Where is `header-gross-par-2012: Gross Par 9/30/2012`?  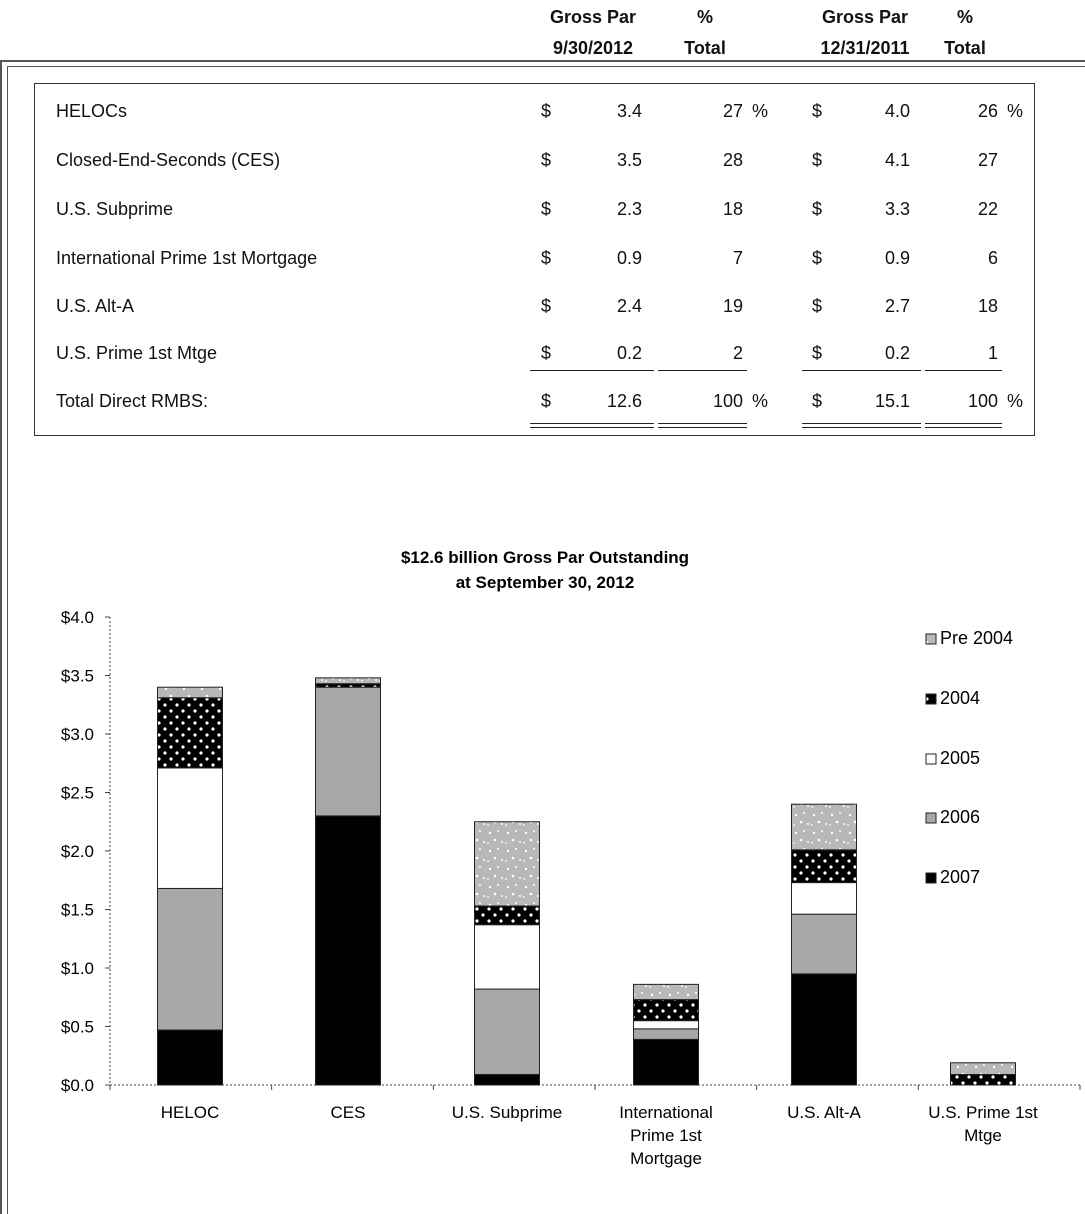
header-gross-par-2012: Gross Par 9/30/2012 is located at coordinates (593, 32).